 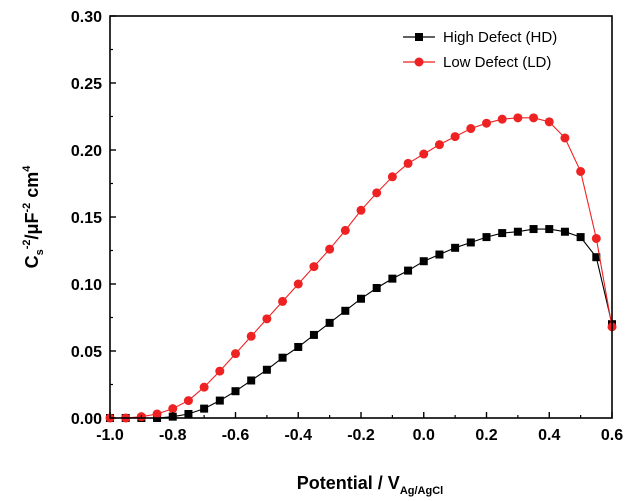 I want to click on y-axis-title-mid: /μF, so click(x=32, y=226).